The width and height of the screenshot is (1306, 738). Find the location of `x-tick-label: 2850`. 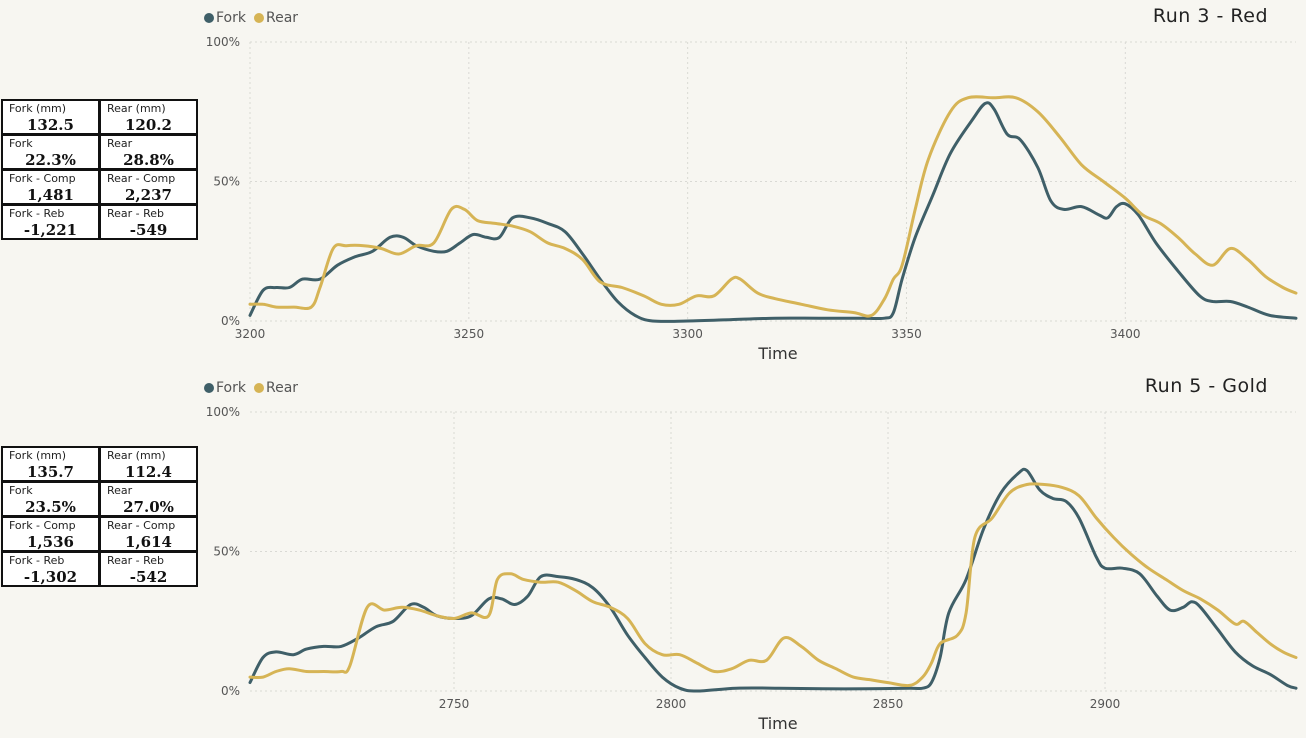

x-tick-label: 2850 is located at coordinates (888, 704).